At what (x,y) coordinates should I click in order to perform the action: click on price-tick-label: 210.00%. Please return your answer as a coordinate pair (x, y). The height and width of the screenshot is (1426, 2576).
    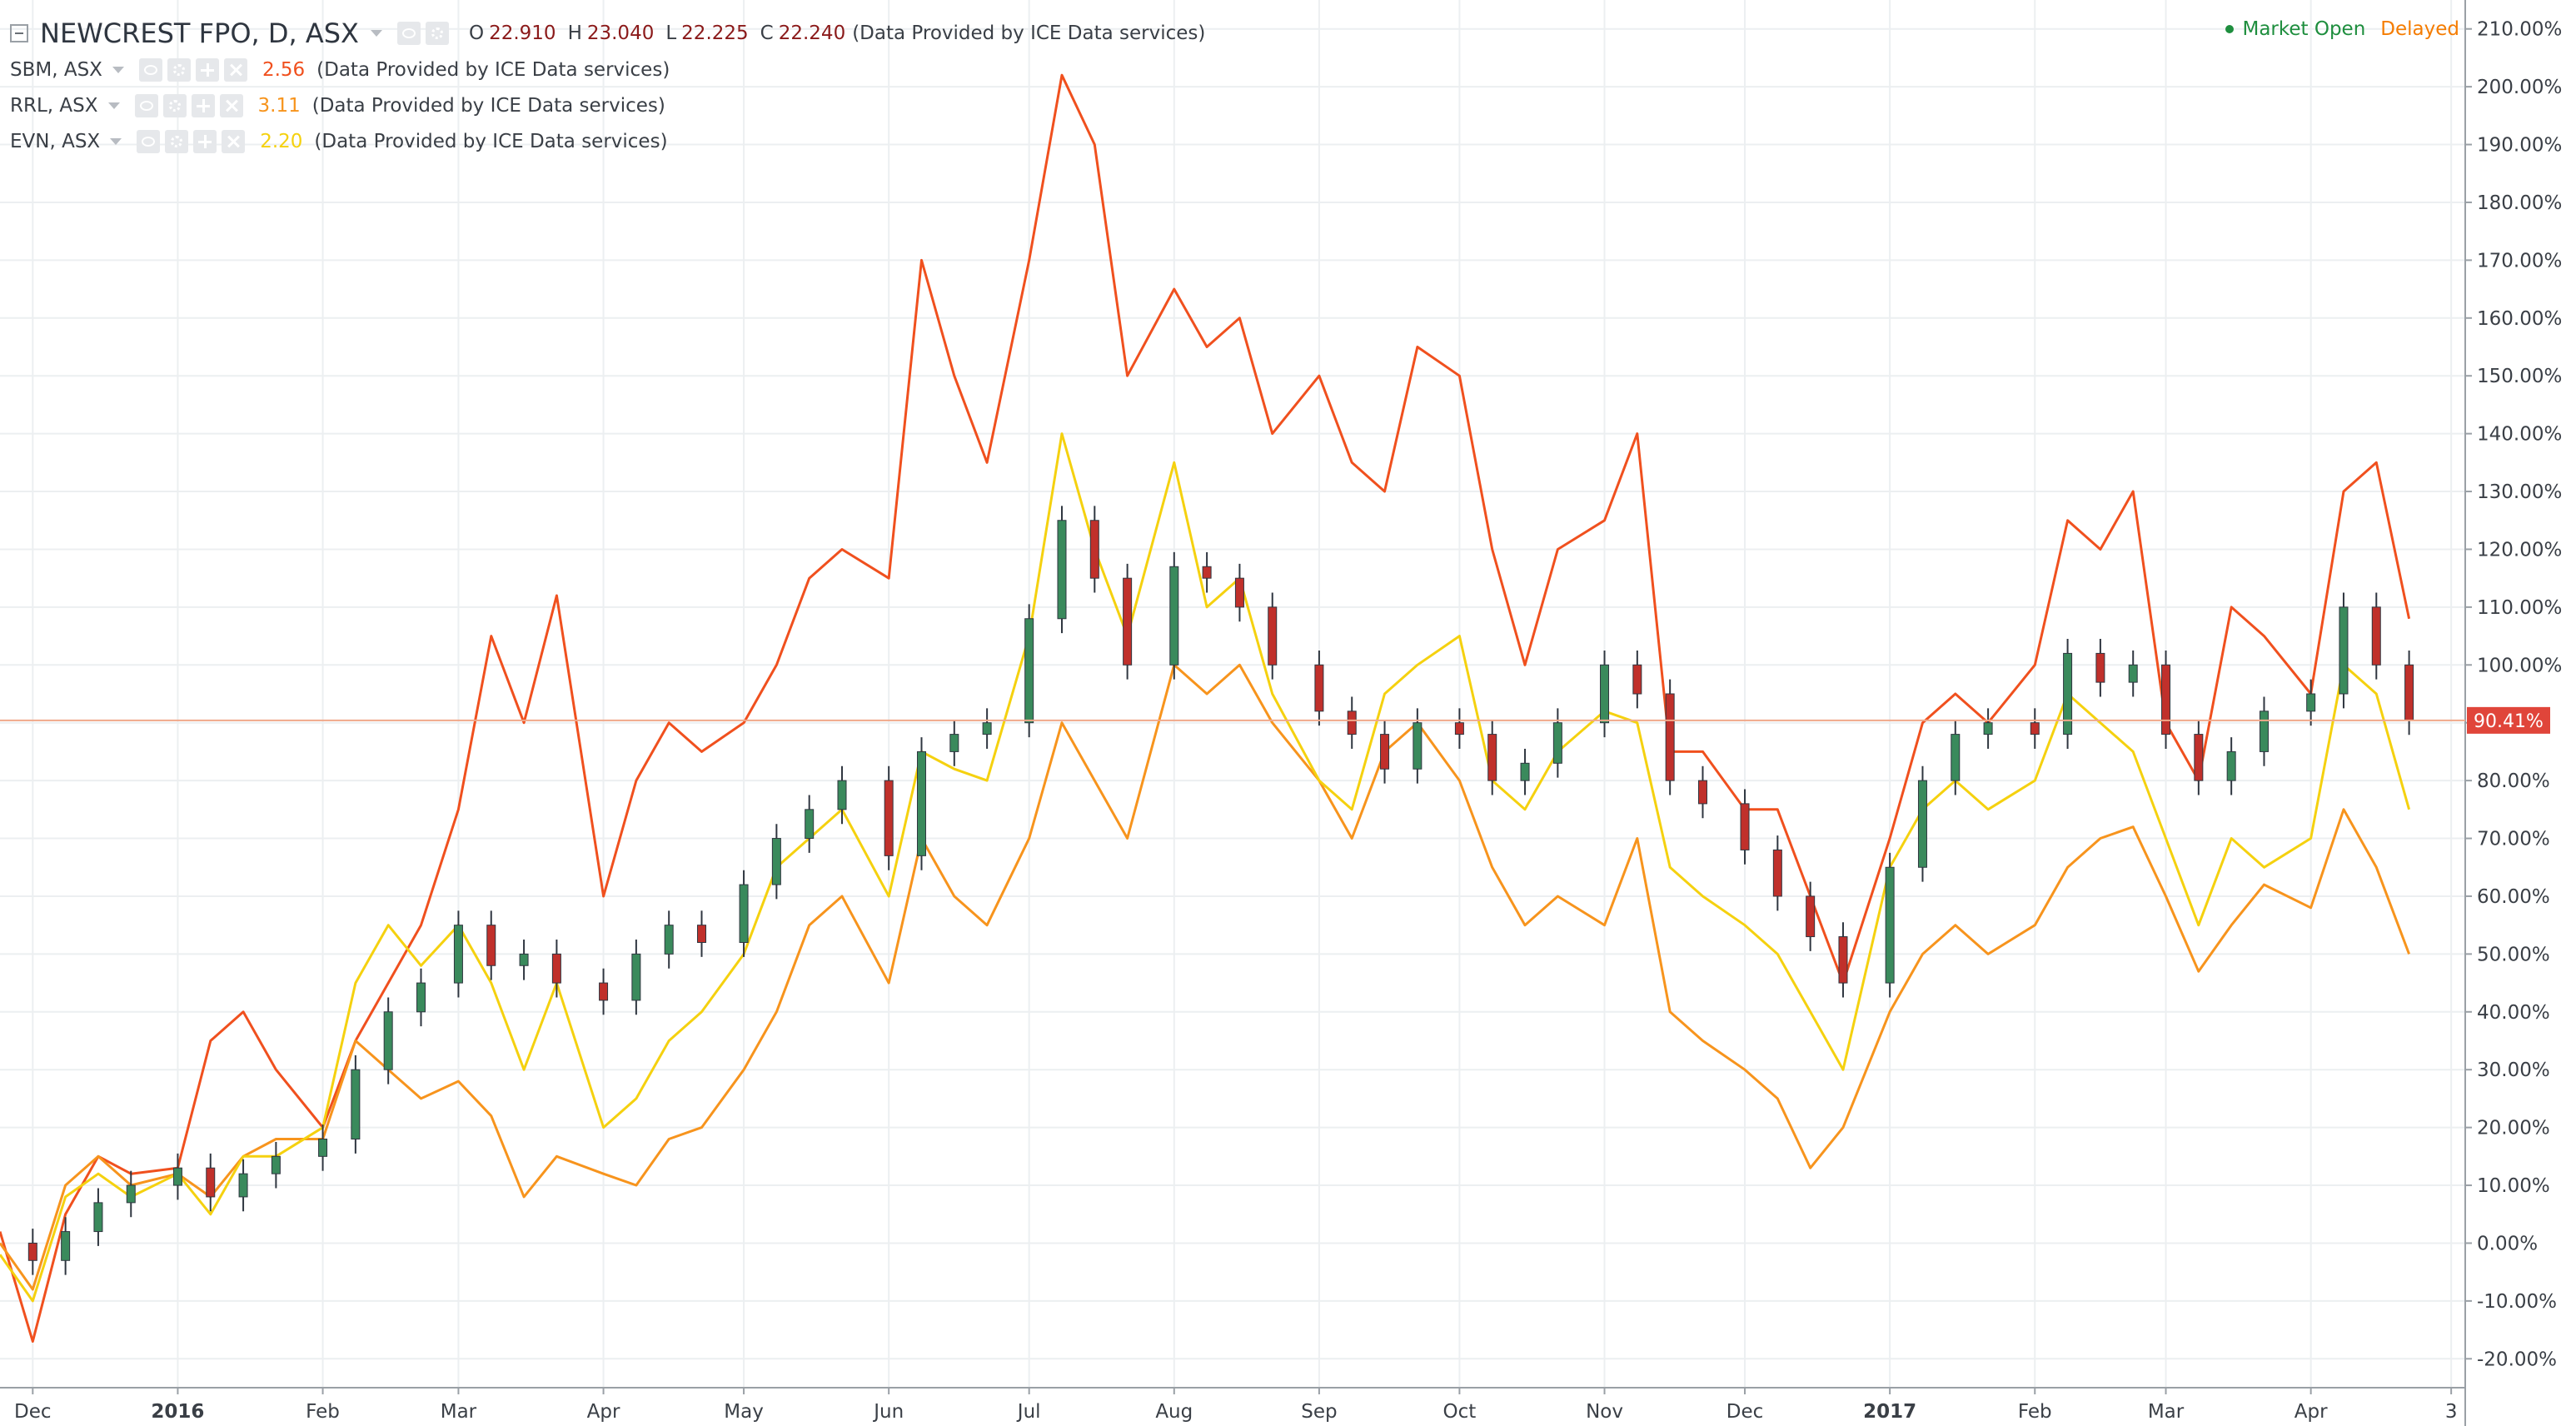
    Looking at the image, I should click on (2519, 30).